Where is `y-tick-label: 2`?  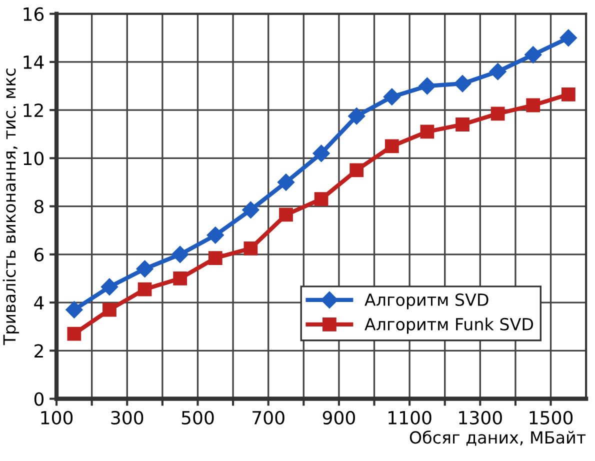 y-tick-label: 2 is located at coordinates (38, 351).